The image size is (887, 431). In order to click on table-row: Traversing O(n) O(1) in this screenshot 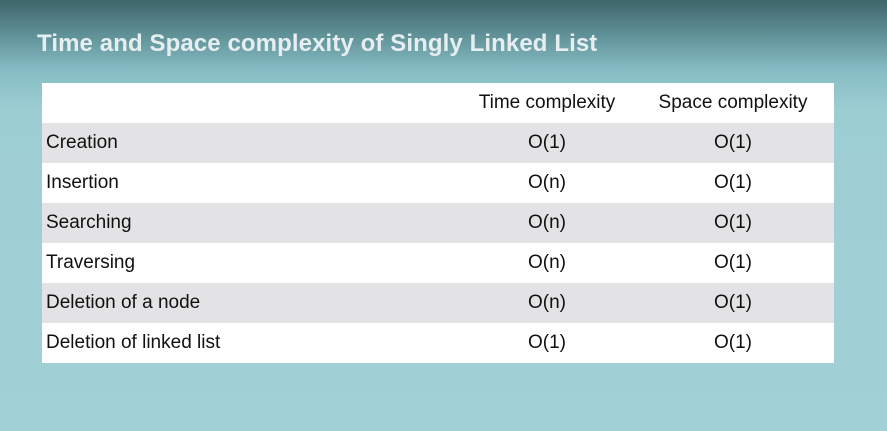, I will do `click(438, 263)`.